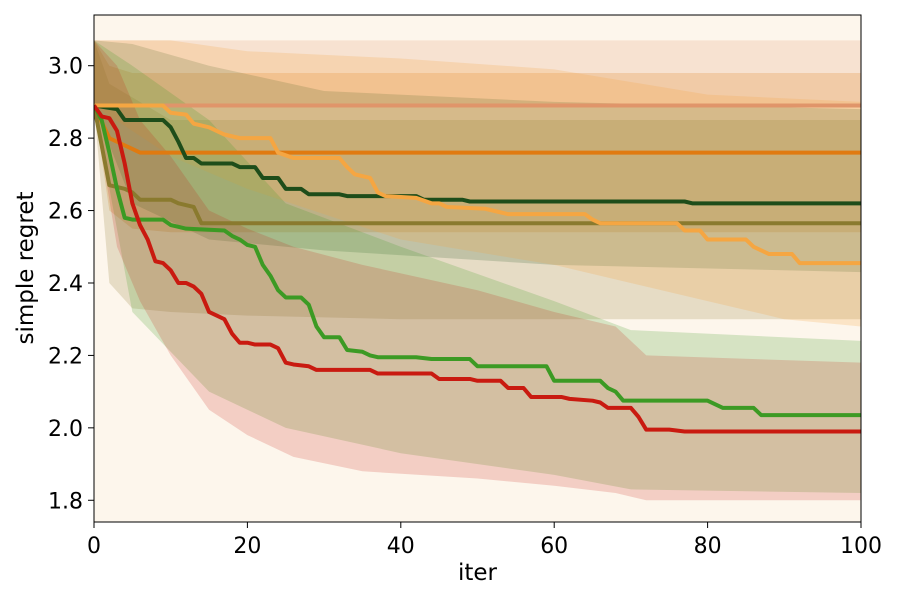 This screenshot has width=900, height=600. Describe the element at coordinates (94, 546) in the screenshot. I see `x-tick-label: 0` at that location.